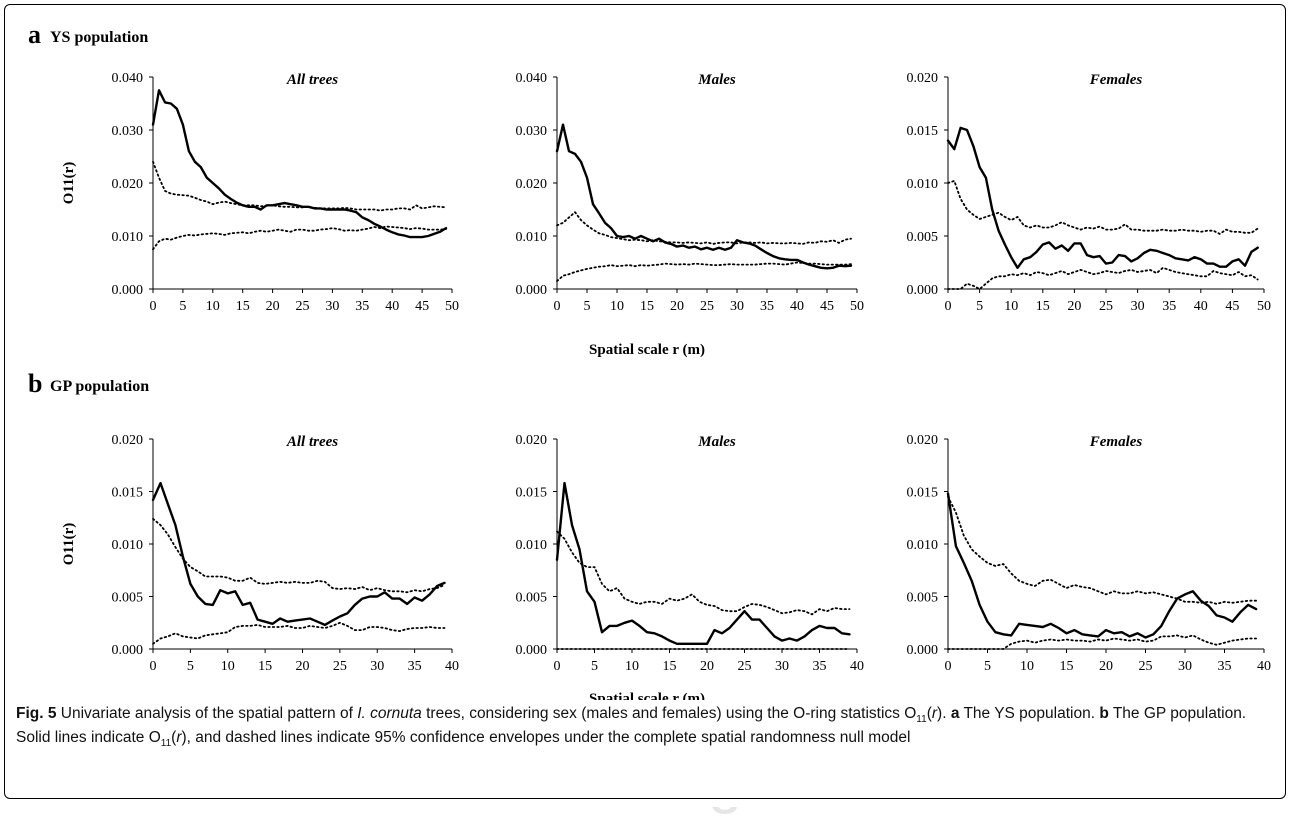 This screenshot has width=1295, height=816. What do you see at coordinates (1029, 713) in the screenshot?
I see `caption-text-5: The YS population.` at bounding box center [1029, 713].